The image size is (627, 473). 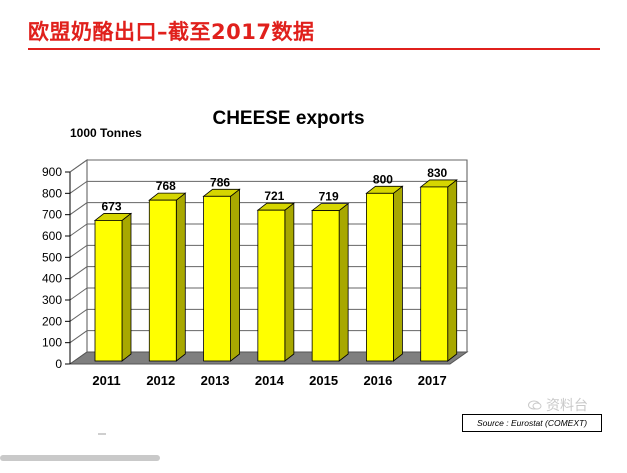 What do you see at coordinates (80, 458) in the screenshot?
I see `horizontal-scrollbar` at bounding box center [80, 458].